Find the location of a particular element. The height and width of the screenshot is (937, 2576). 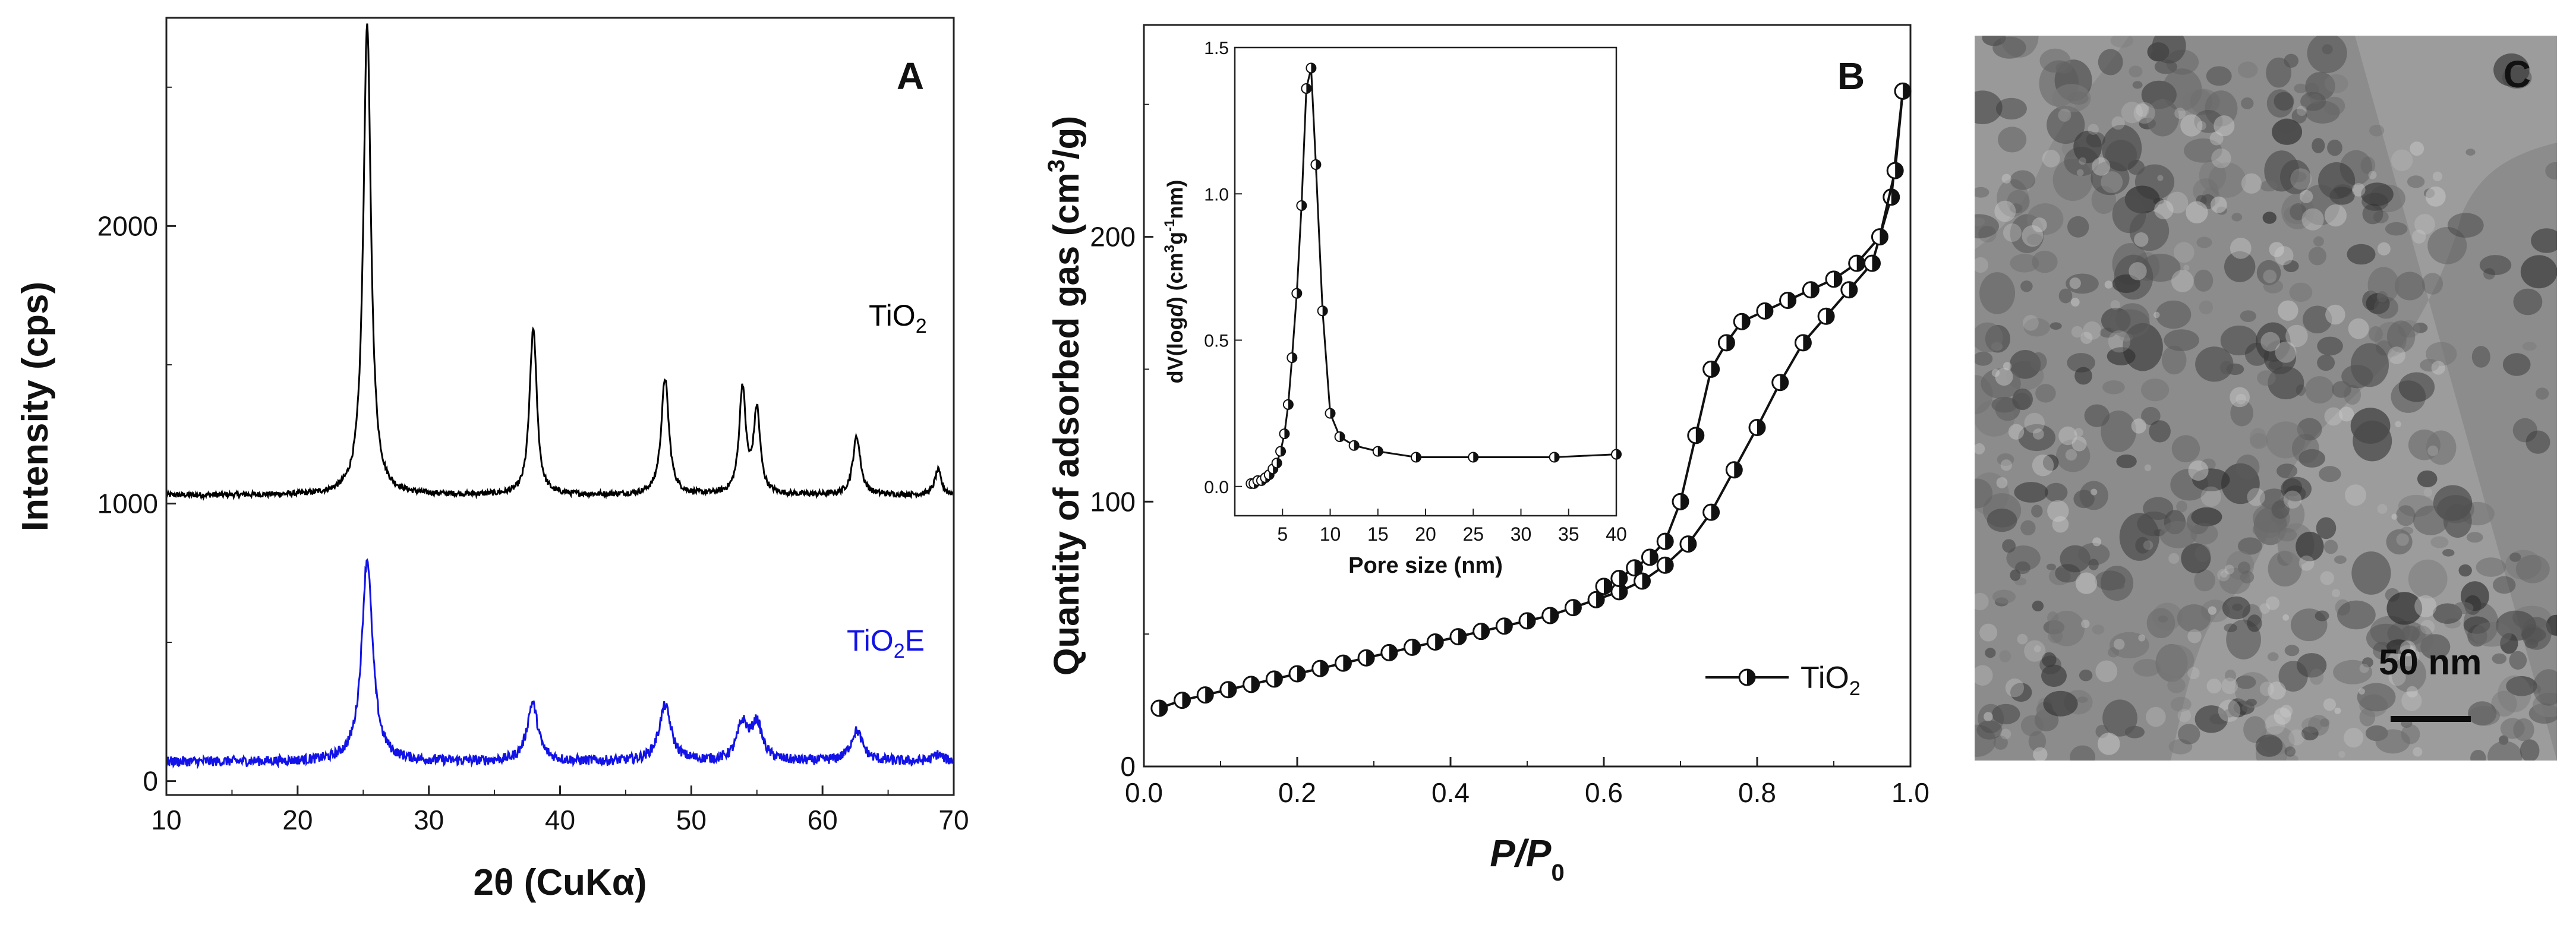

inset-x-tick-label-5: 5 is located at coordinates (1283, 534).